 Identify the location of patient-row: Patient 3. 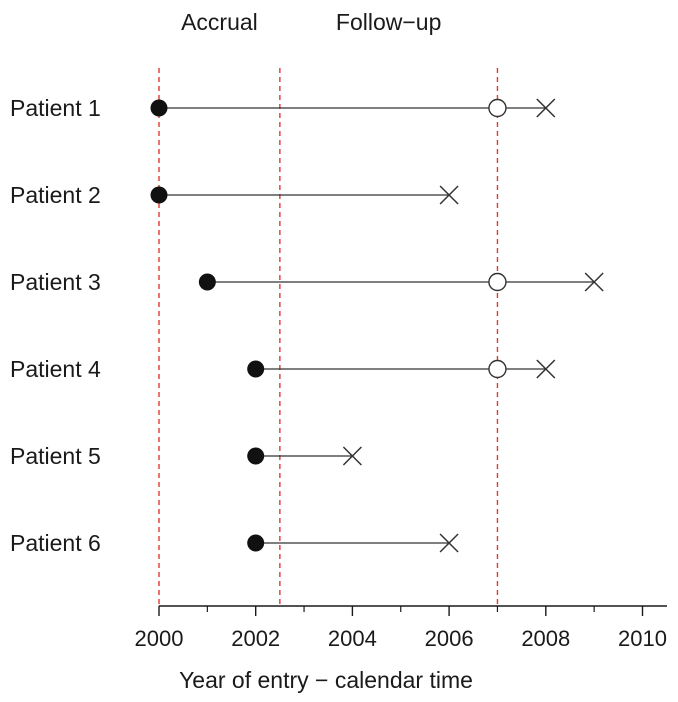
(307, 282).